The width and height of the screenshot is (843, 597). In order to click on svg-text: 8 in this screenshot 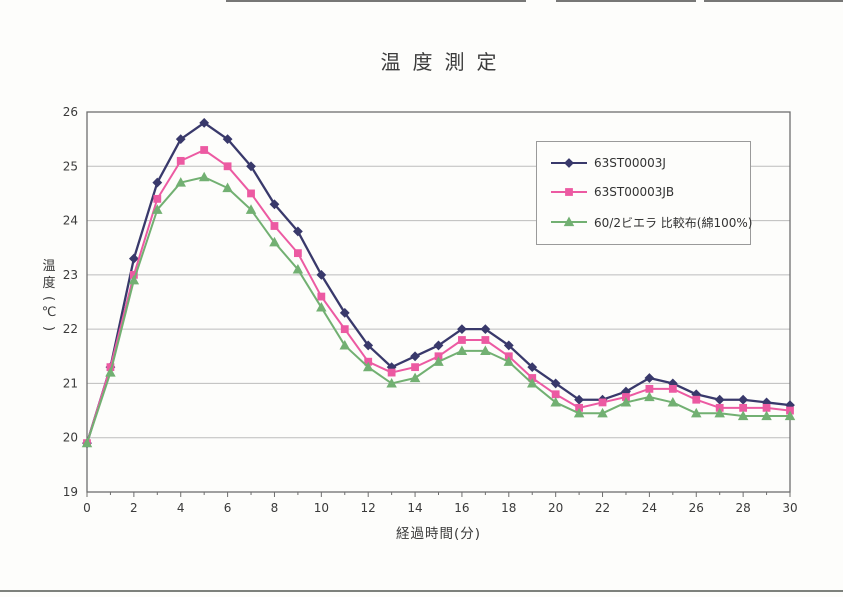, I will do `click(275, 508)`.